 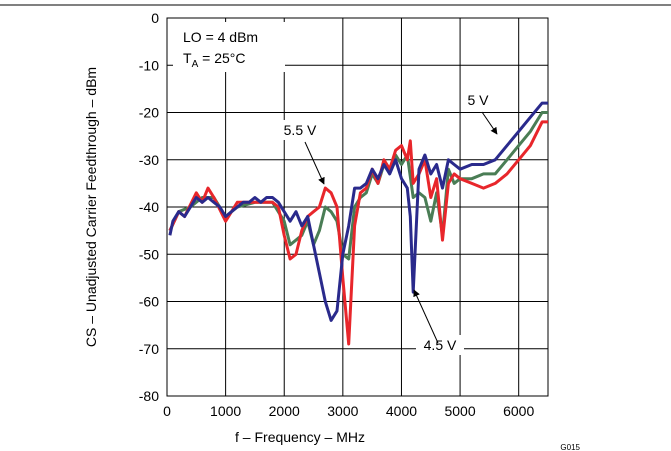 What do you see at coordinates (149, 302) in the screenshot?
I see `y-tick-label: -60` at bounding box center [149, 302].